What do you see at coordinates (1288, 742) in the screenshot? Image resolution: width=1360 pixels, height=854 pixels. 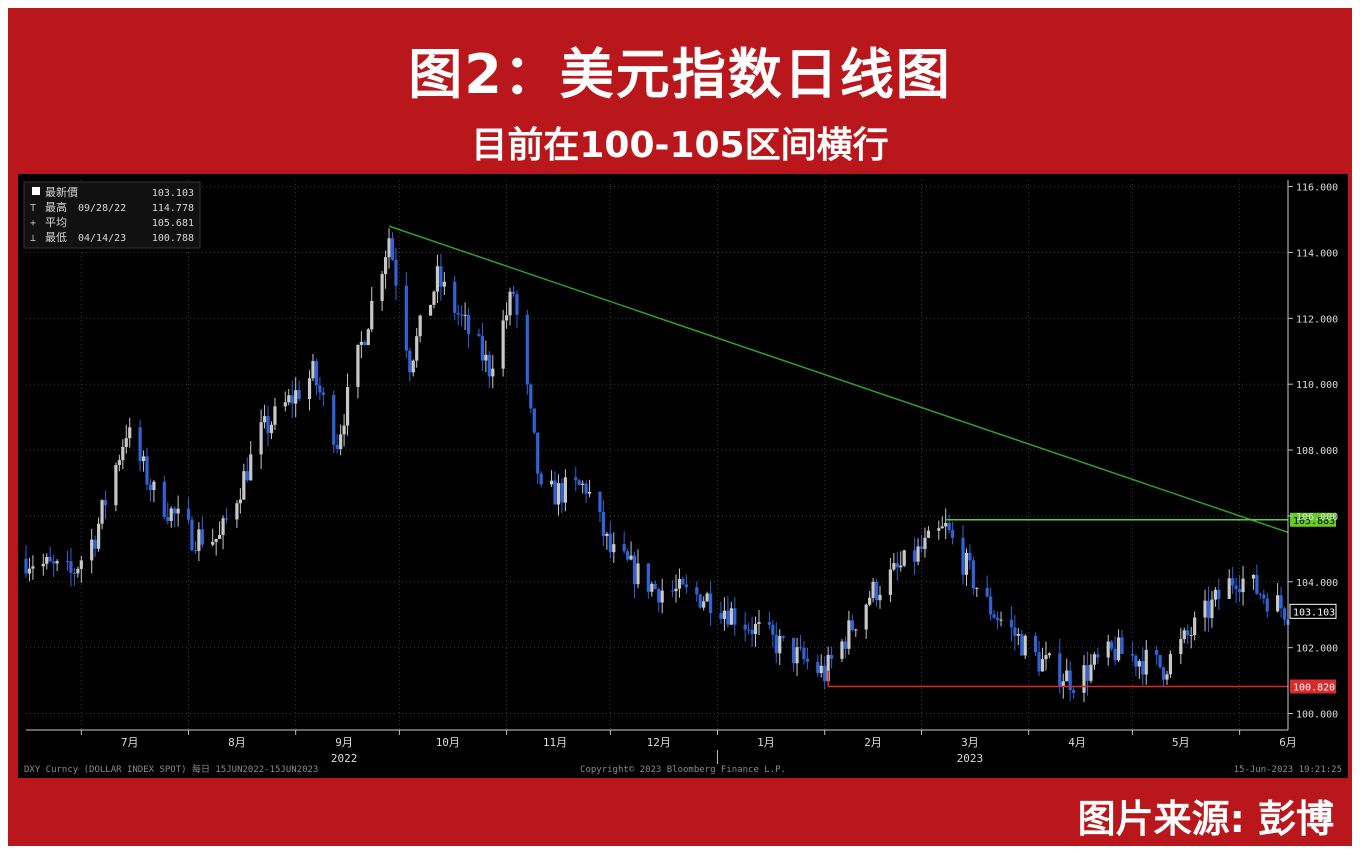 I see `x-tick-label: 6月` at bounding box center [1288, 742].